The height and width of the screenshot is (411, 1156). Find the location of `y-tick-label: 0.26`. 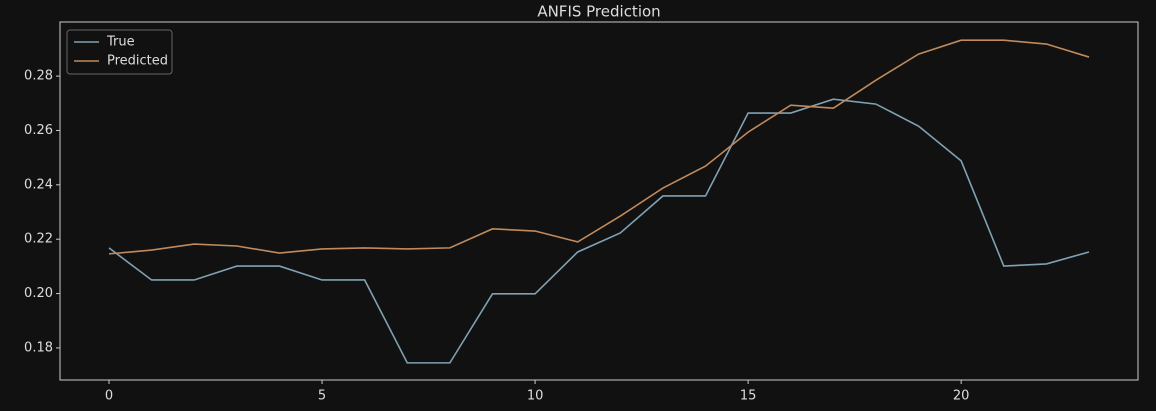

y-tick-label: 0.26 is located at coordinates (38, 130).